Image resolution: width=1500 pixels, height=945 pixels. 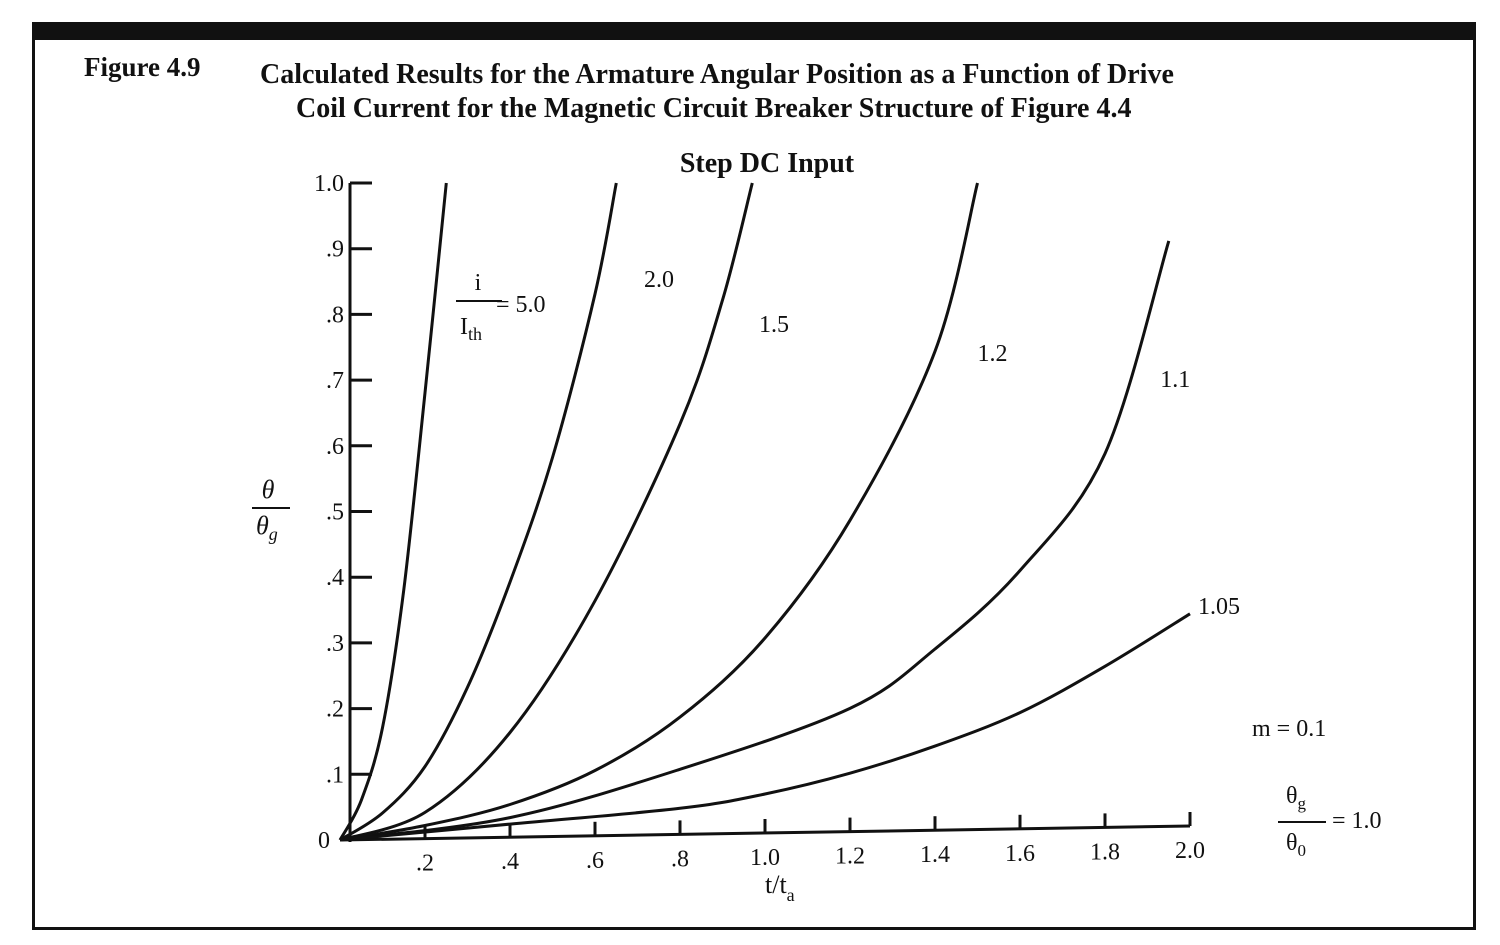 I want to click on curve-label-5-0: i Ith = 5.0, so click(x=501, y=307).